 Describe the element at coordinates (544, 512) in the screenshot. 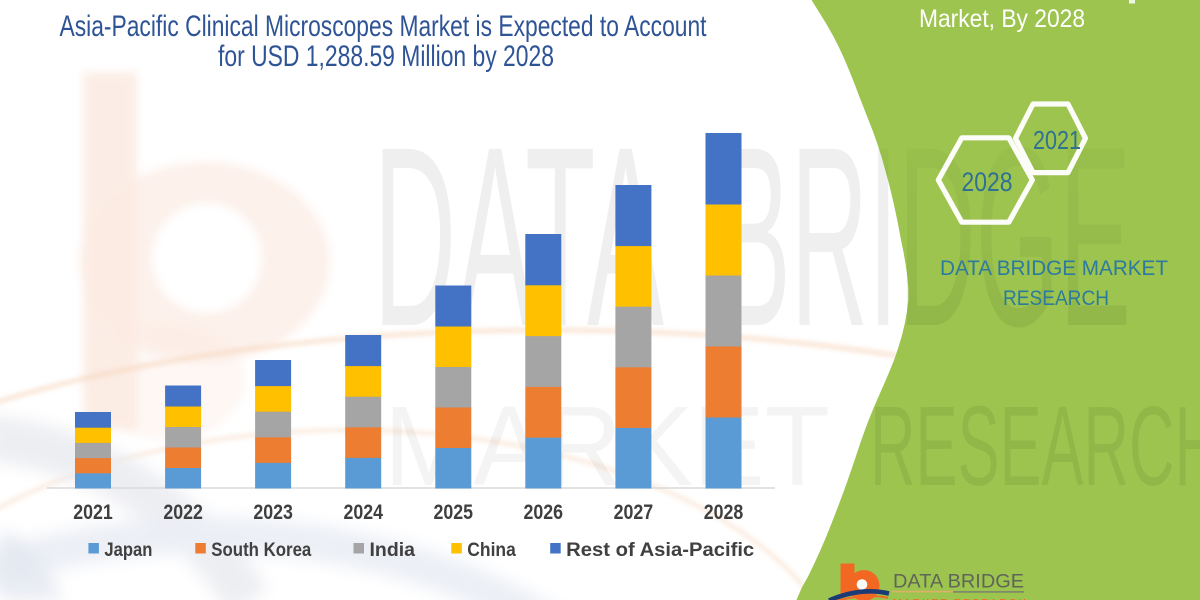

I see `svg-text: 2026` at that location.